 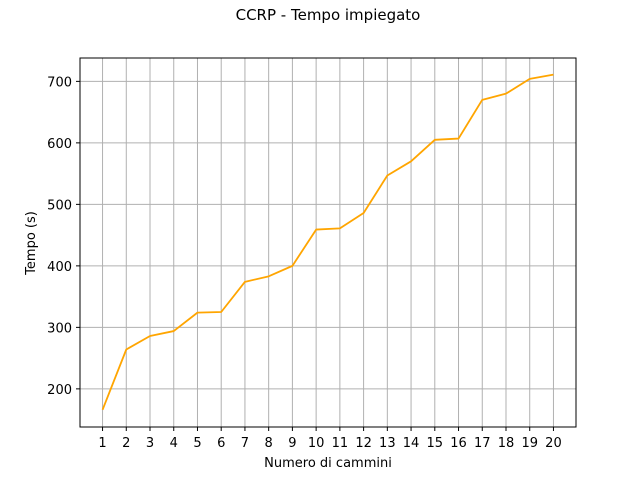 I want to click on y-tick-label: 200, so click(x=59, y=390).